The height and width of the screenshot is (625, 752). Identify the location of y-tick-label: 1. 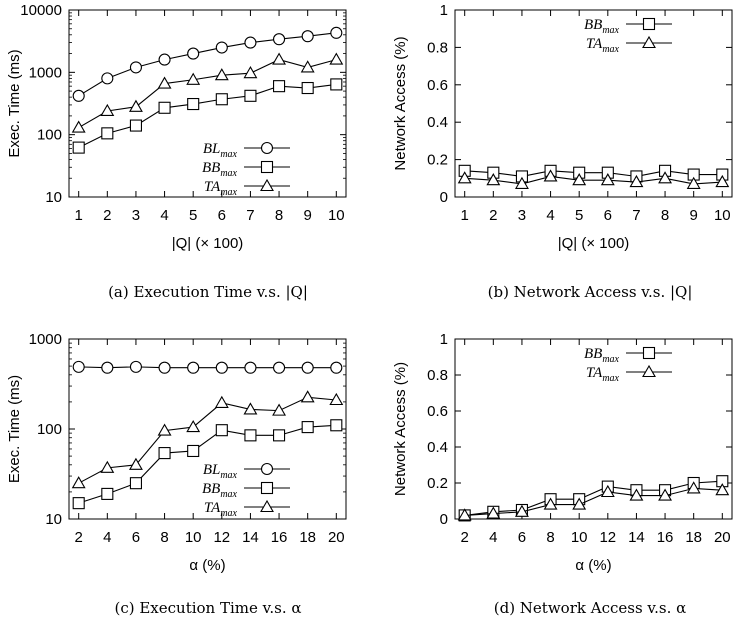
(444, 10).